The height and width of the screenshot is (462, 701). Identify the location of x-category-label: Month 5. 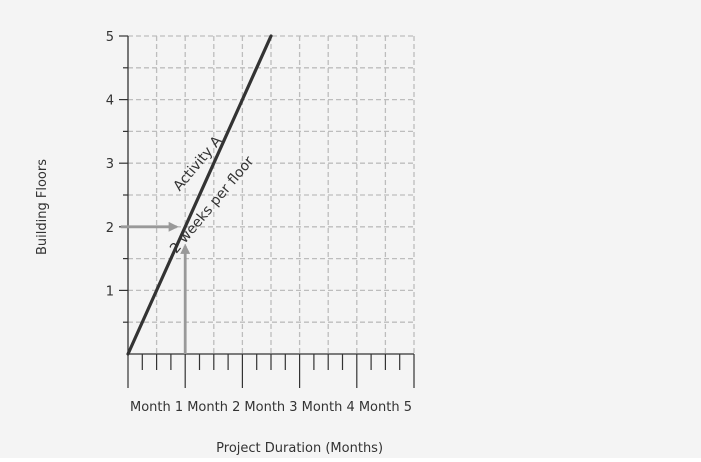
(385, 407).